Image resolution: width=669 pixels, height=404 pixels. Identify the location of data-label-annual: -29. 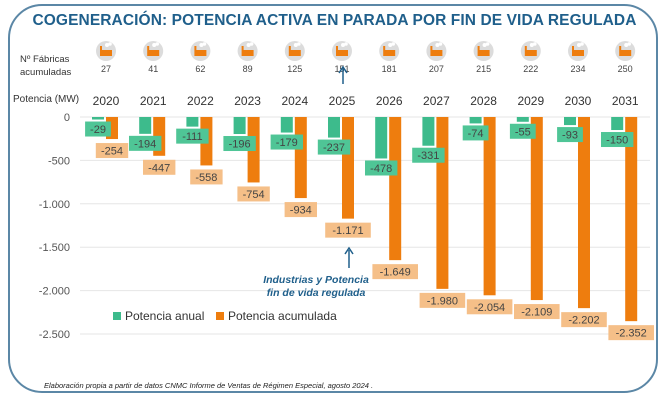
(98, 130).